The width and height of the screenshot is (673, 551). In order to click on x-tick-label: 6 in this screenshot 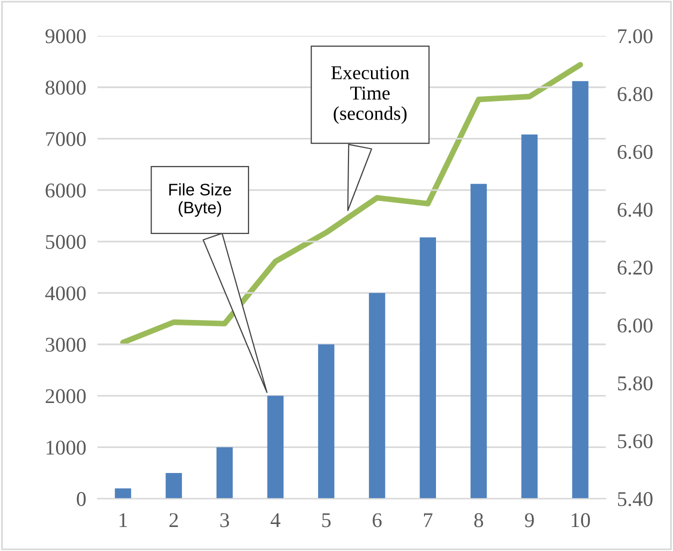, I will do `click(377, 520)`.